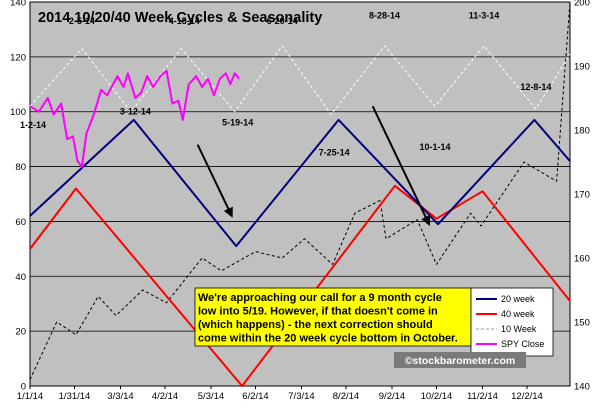 The width and height of the screenshot is (600, 410). Describe the element at coordinates (255, 396) in the screenshot. I see `x-tick-label: 6/2/14` at that location.